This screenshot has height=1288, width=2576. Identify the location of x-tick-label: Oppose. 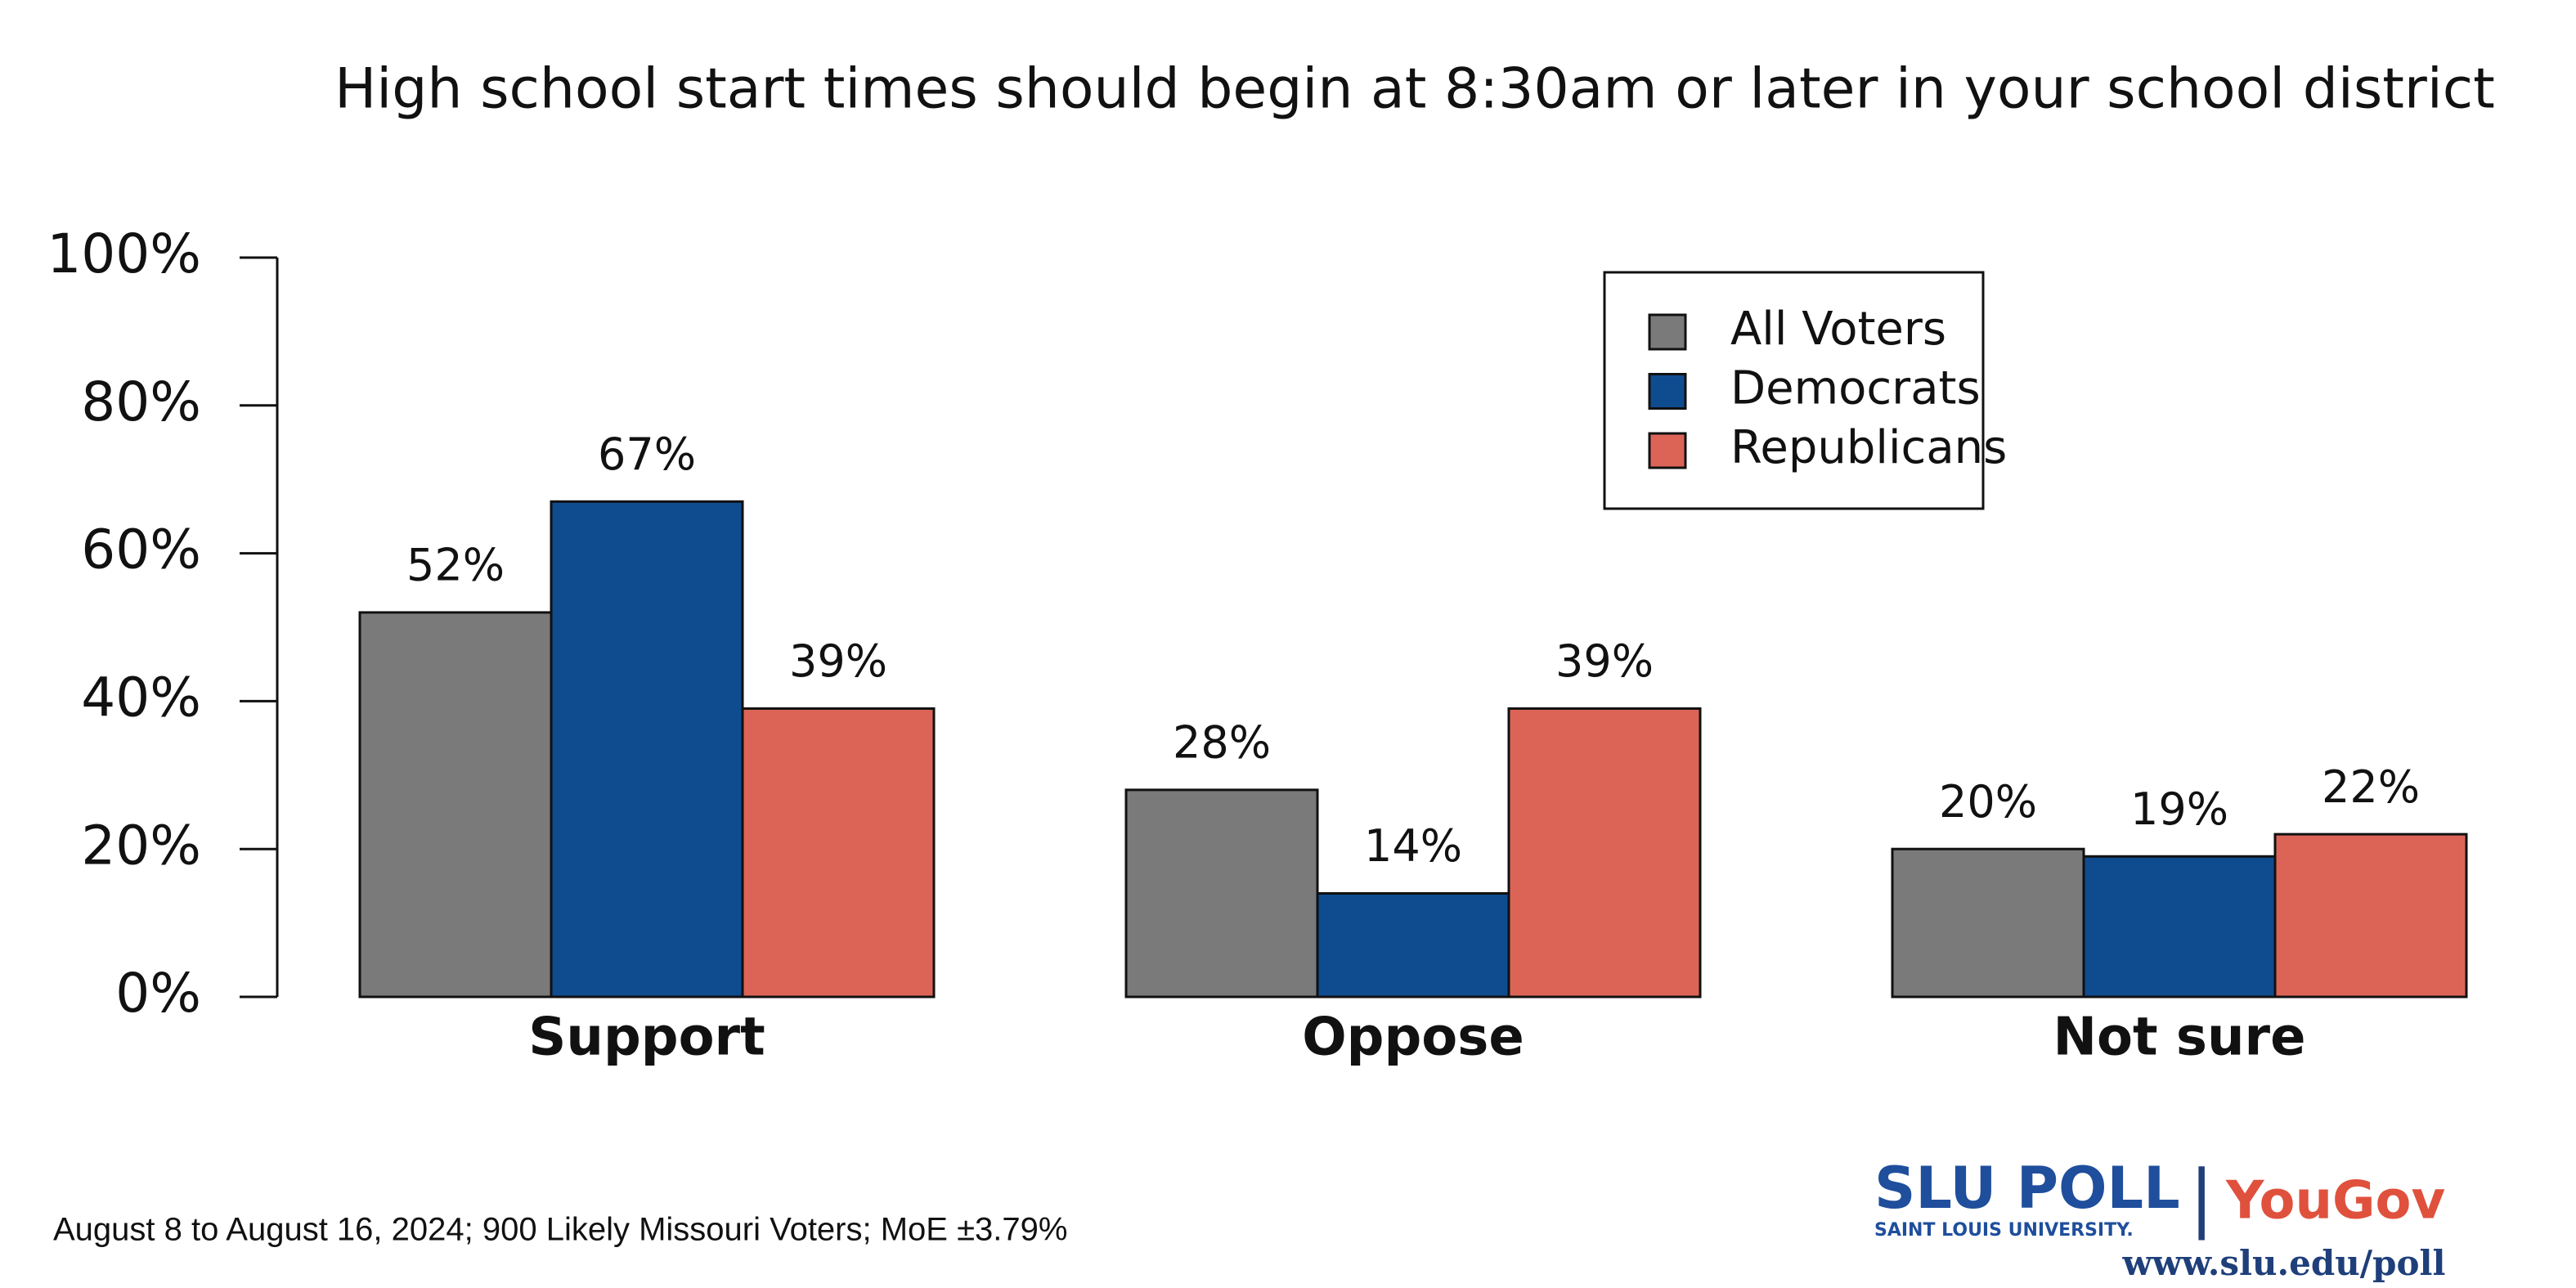
(1413, 1038).